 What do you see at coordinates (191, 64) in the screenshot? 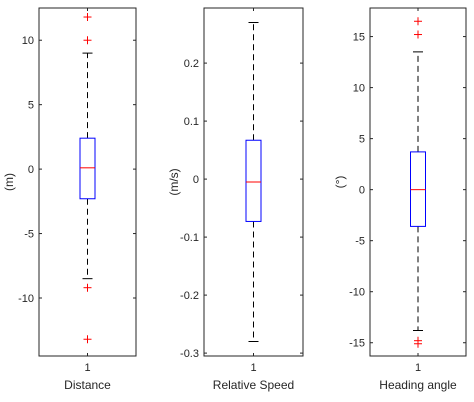
I see `relative-speed-ytick-label: 0.2` at bounding box center [191, 64].